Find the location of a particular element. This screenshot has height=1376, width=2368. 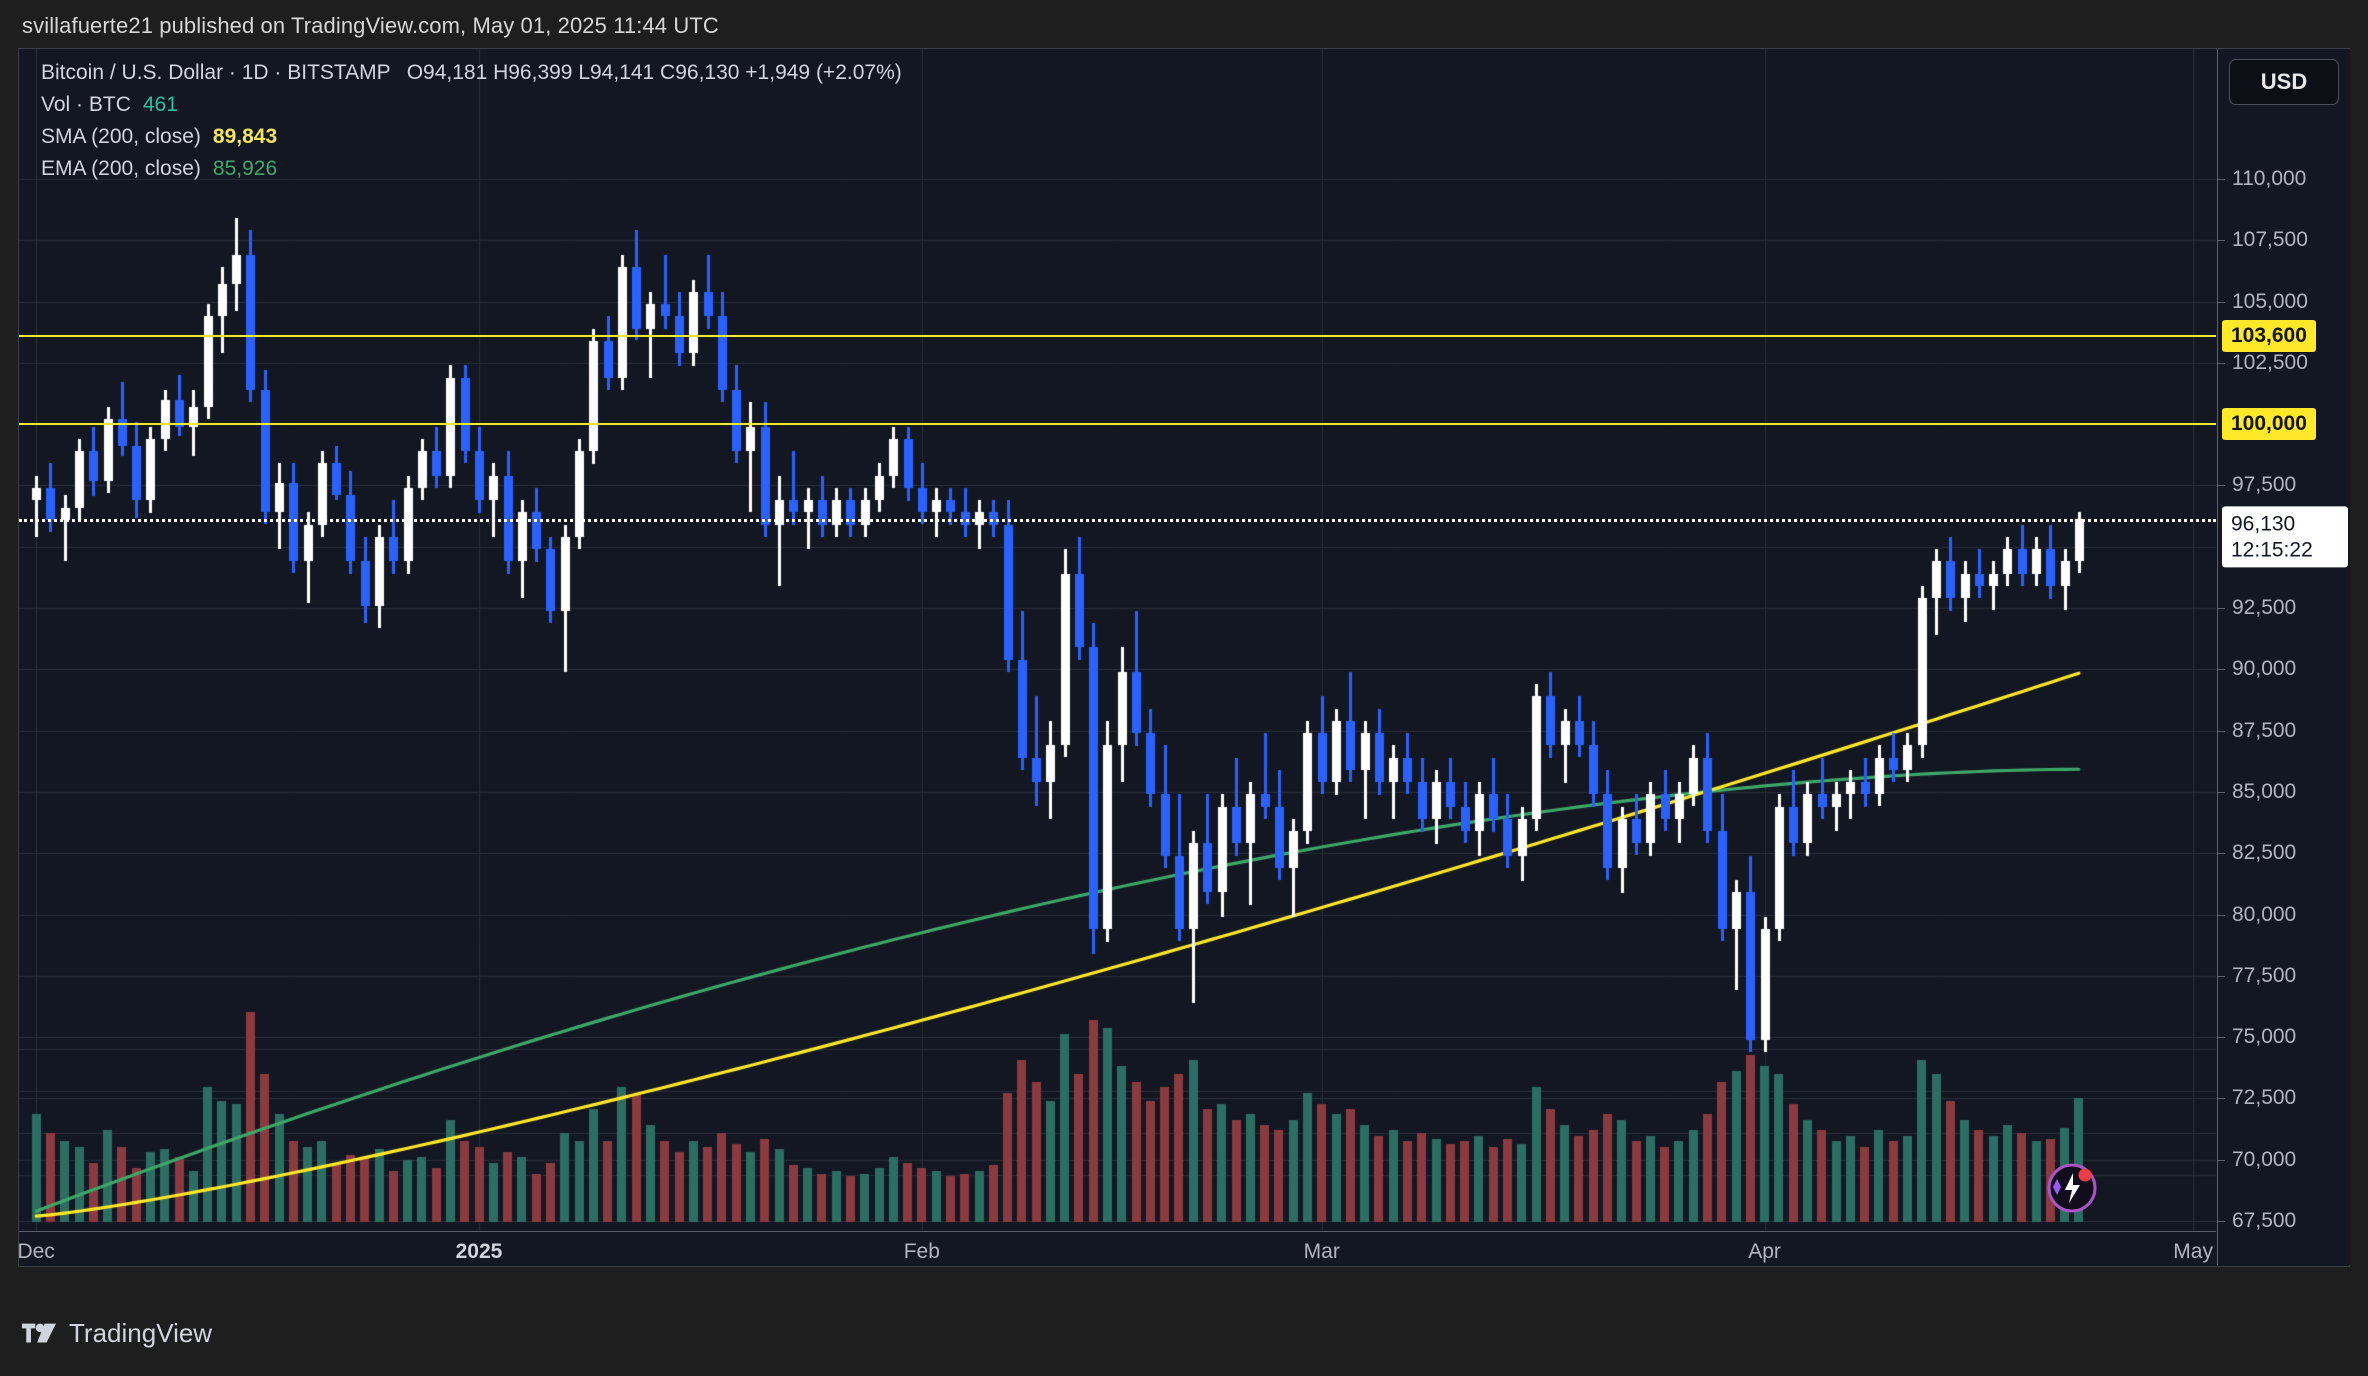

currency-label: USD is located at coordinates (2284, 81).